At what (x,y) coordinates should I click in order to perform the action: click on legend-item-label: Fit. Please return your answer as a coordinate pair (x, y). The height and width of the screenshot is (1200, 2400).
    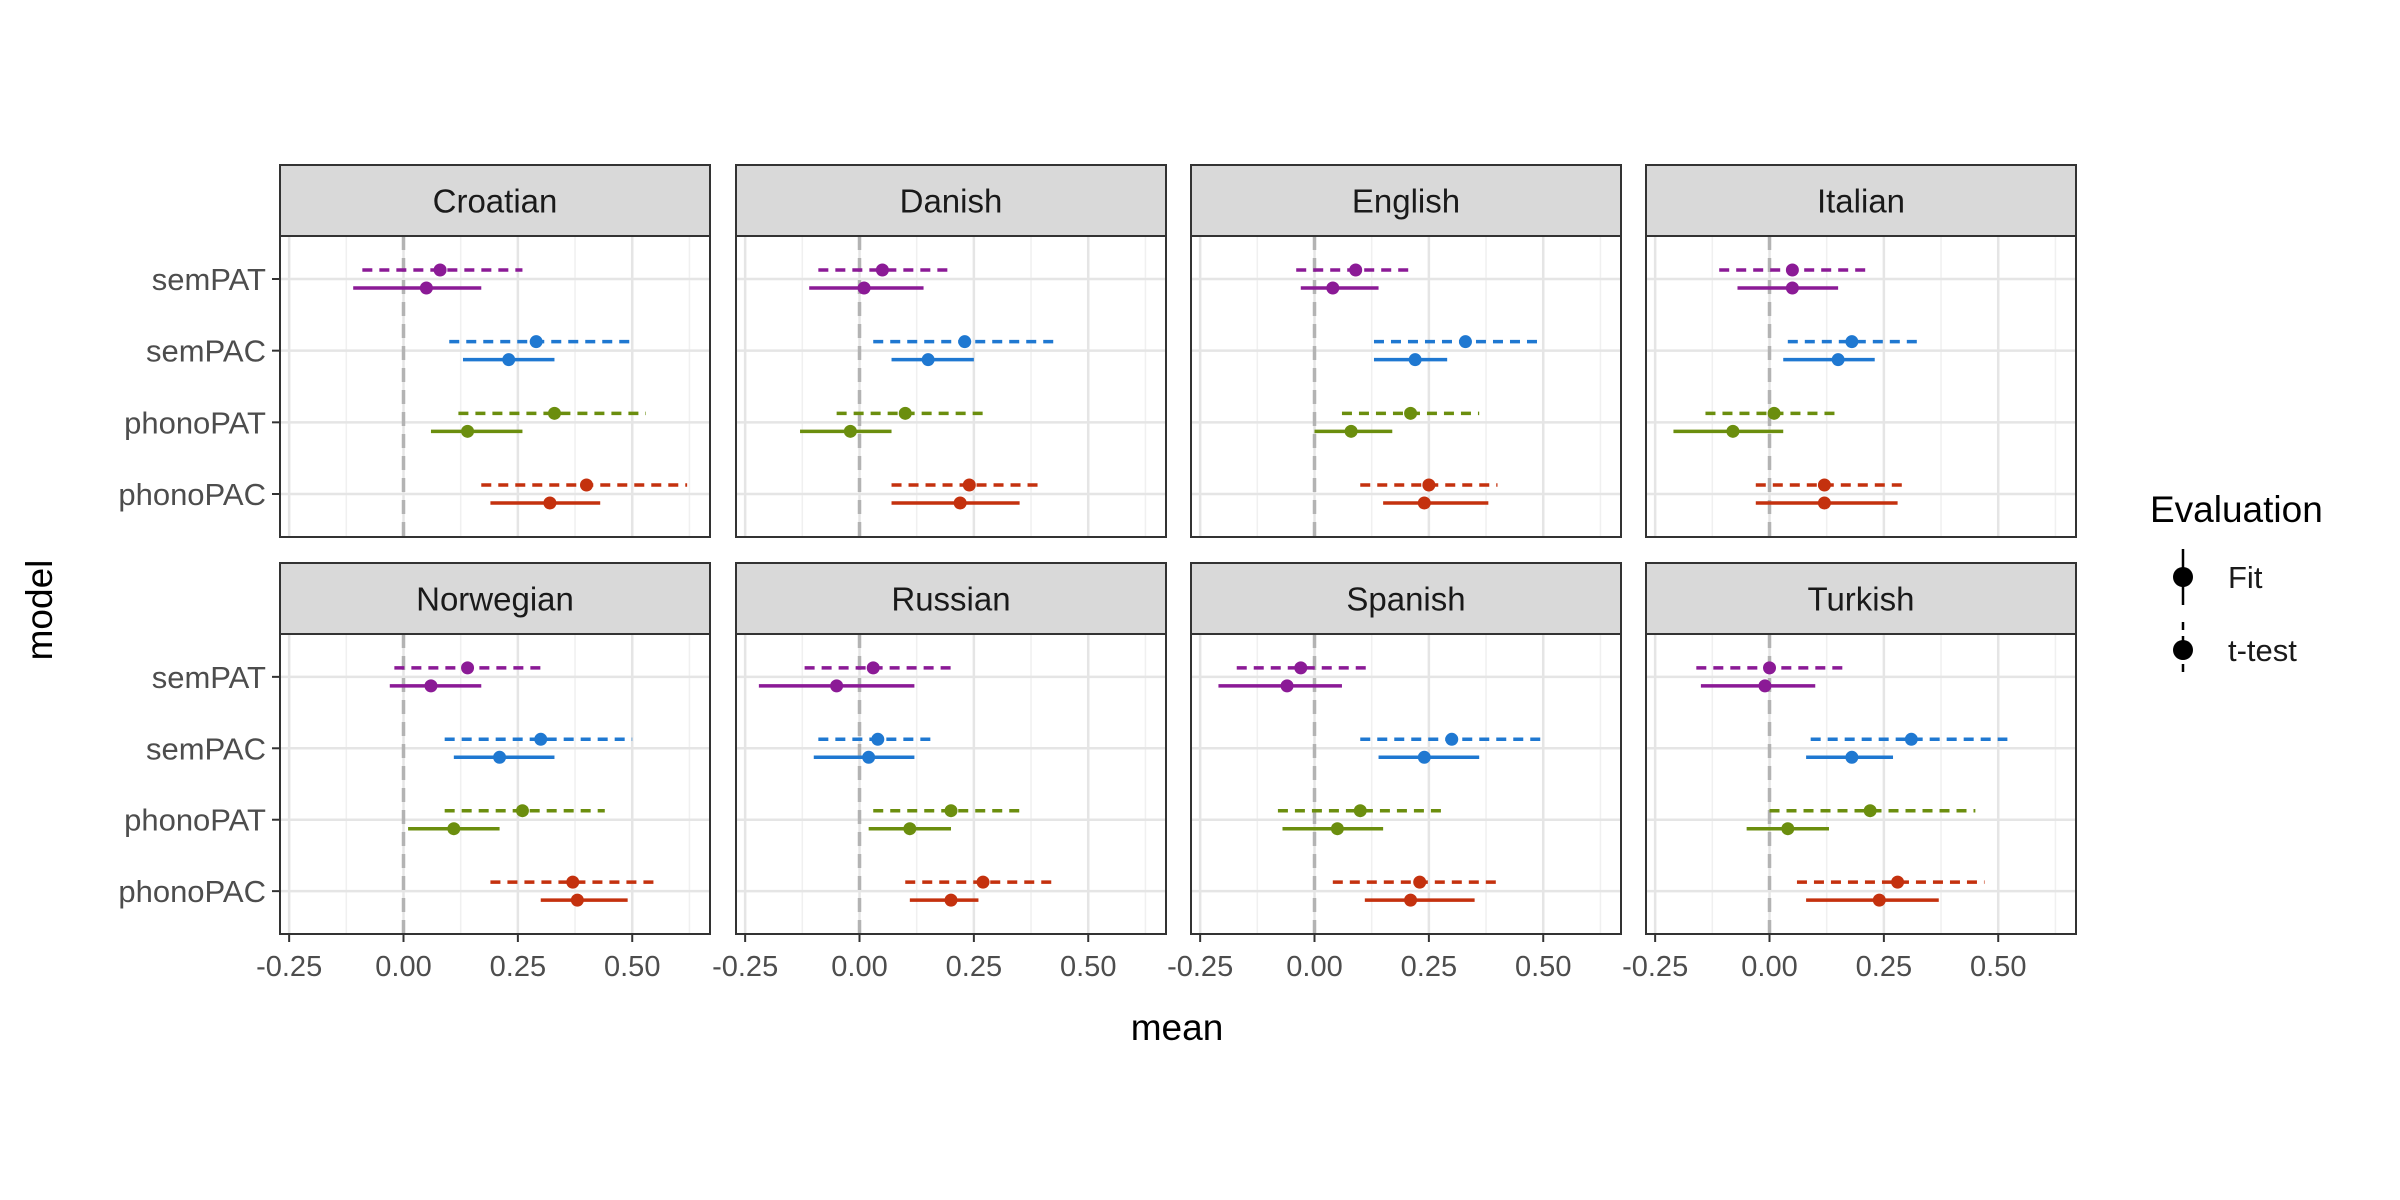
    Looking at the image, I should click on (2245, 577).